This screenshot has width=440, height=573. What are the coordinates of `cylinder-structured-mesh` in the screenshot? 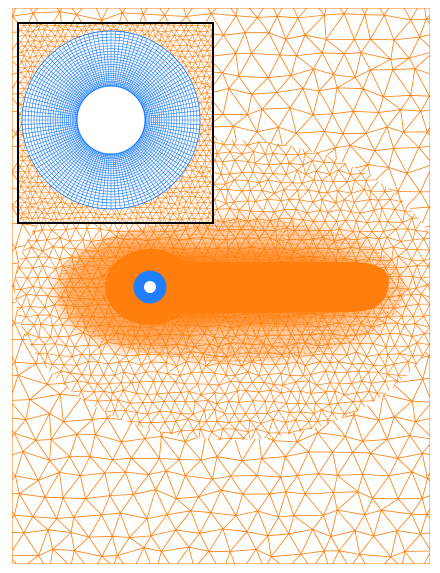 It's located at (150, 287).